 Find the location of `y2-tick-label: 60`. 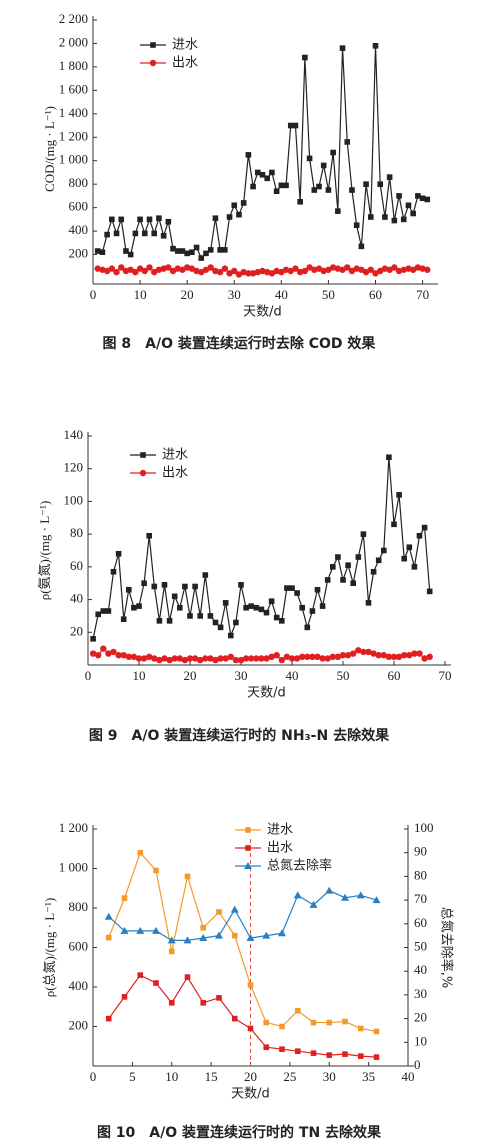

y2-tick-label: 60 is located at coordinates (420, 922).